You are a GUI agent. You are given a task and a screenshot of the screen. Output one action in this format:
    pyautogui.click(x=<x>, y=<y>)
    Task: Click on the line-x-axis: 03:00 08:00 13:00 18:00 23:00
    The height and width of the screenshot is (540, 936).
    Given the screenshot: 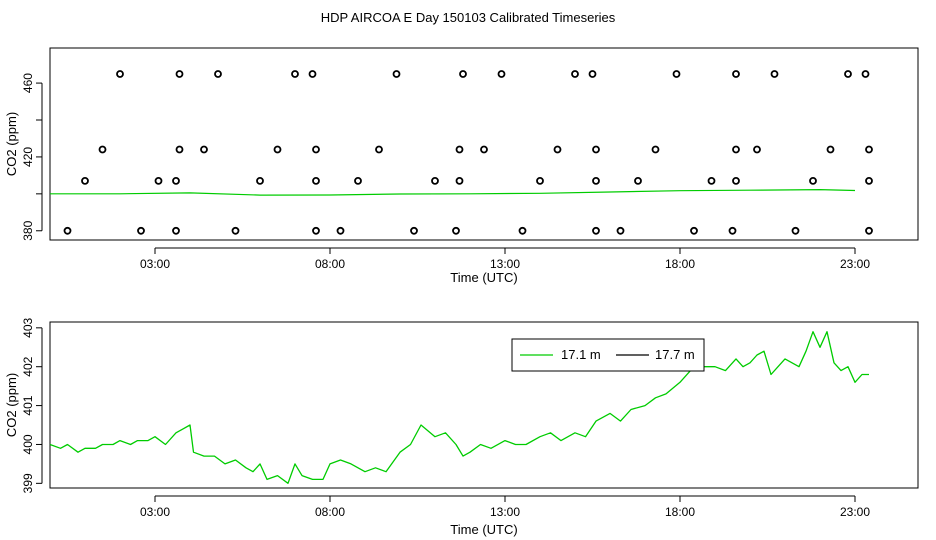 What is the action you would take?
    pyautogui.click(x=505, y=507)
    